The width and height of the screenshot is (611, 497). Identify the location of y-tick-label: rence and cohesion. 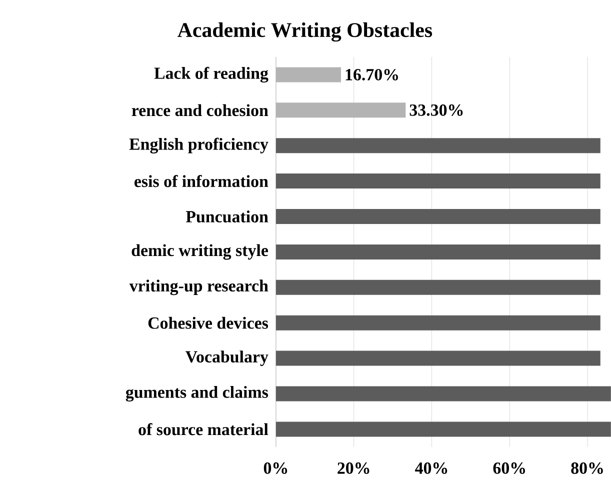
(200, 110).